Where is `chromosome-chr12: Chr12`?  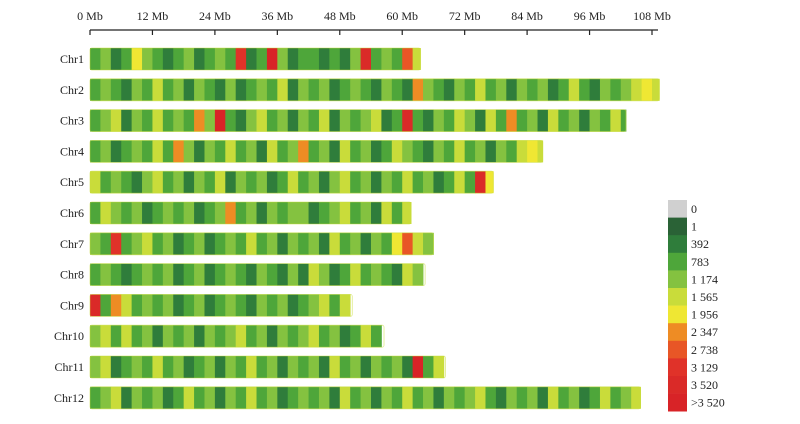
chromosome-chr12: Chr12 is located at coordinates (347, 398).